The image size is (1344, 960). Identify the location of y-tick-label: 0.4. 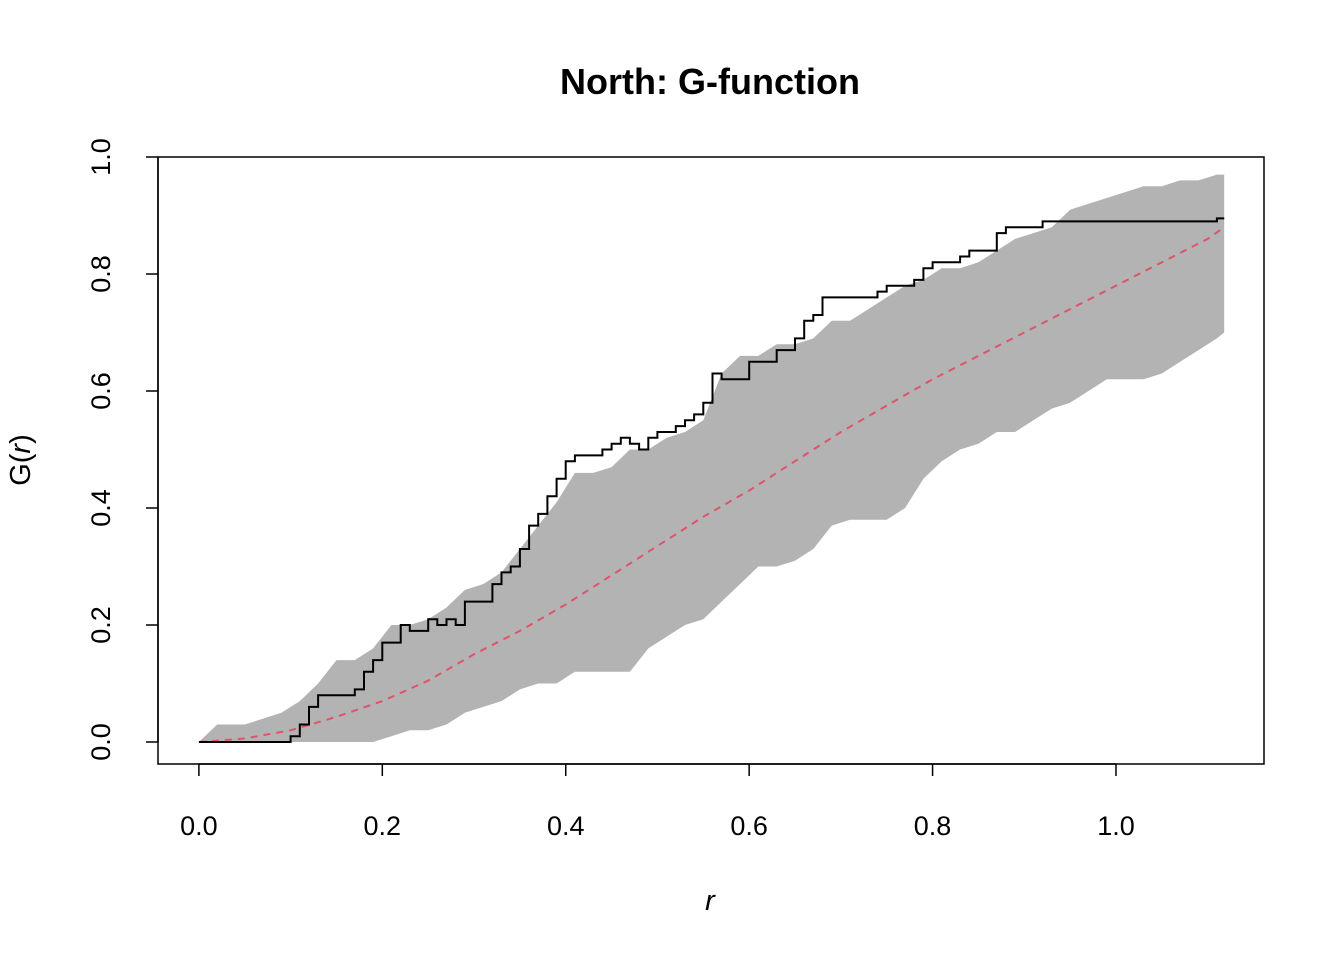
(101, 508).